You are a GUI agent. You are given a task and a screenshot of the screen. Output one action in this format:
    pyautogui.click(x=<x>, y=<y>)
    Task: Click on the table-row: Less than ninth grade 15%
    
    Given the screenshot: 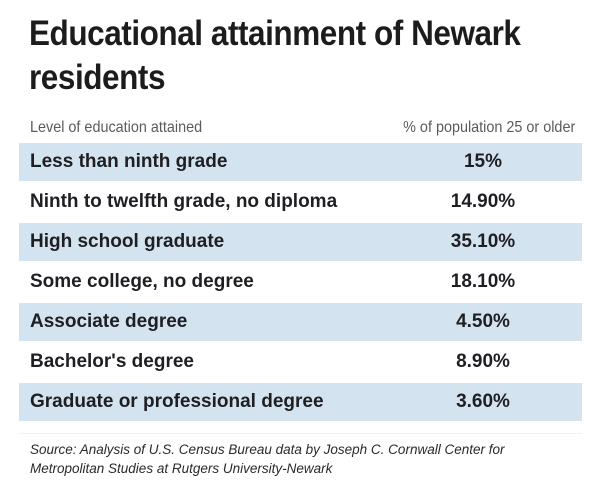 What is the action you would take?
    pyautogui.click(x=300, y=162)
    